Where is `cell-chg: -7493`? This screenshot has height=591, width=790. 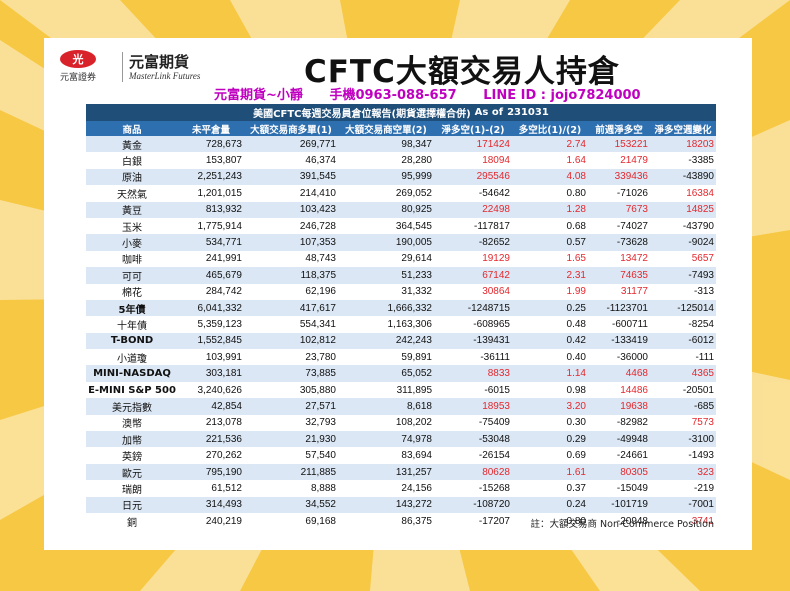 cell-chg: -7493 is located at coordinates (683, 275).